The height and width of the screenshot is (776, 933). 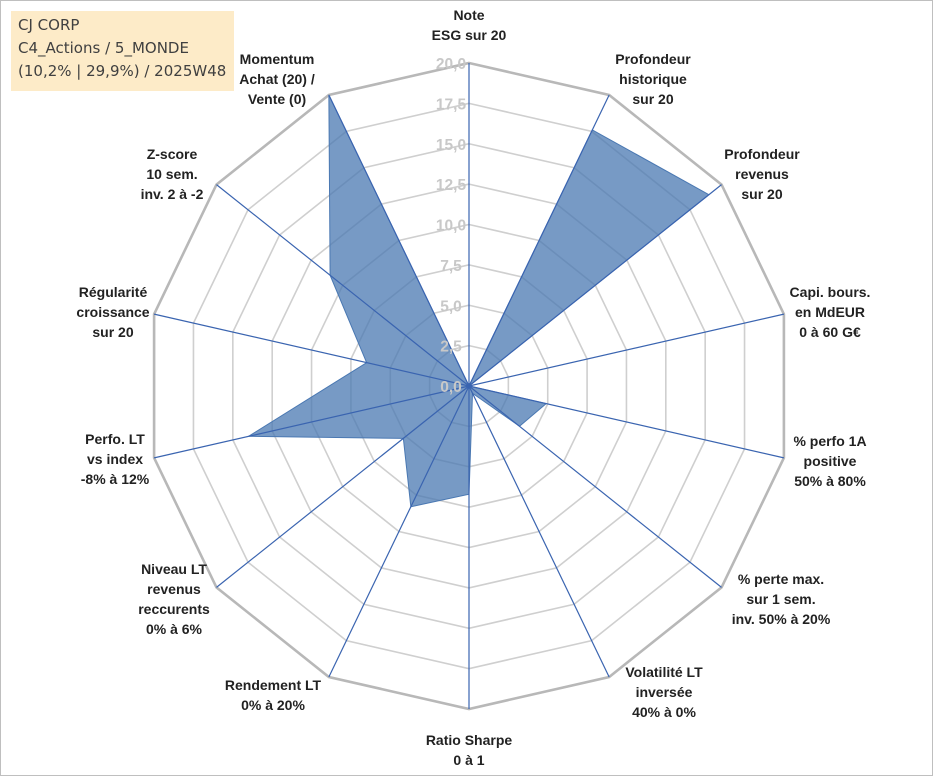 What do you see at coordinates (781, 619) in the screenshot?
I see `axis-label-6: inv. 50% à 20%` at bounding box center [781, 619].